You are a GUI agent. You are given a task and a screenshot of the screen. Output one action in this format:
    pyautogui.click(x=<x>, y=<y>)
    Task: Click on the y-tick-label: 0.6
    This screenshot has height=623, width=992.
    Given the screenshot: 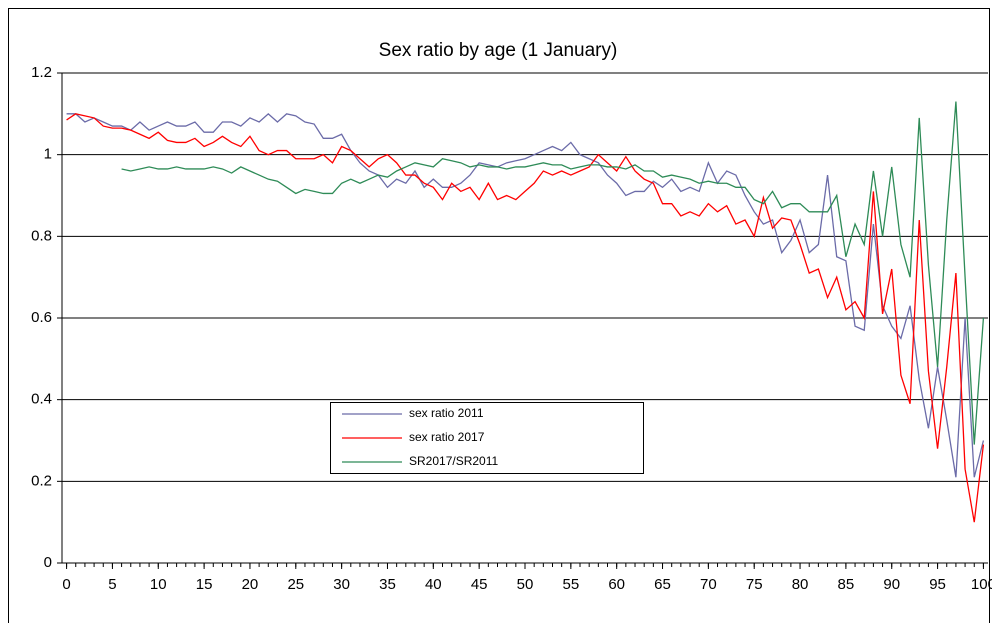 What is the action you would take?
    pyautogui.click(x=41, y=317)
    